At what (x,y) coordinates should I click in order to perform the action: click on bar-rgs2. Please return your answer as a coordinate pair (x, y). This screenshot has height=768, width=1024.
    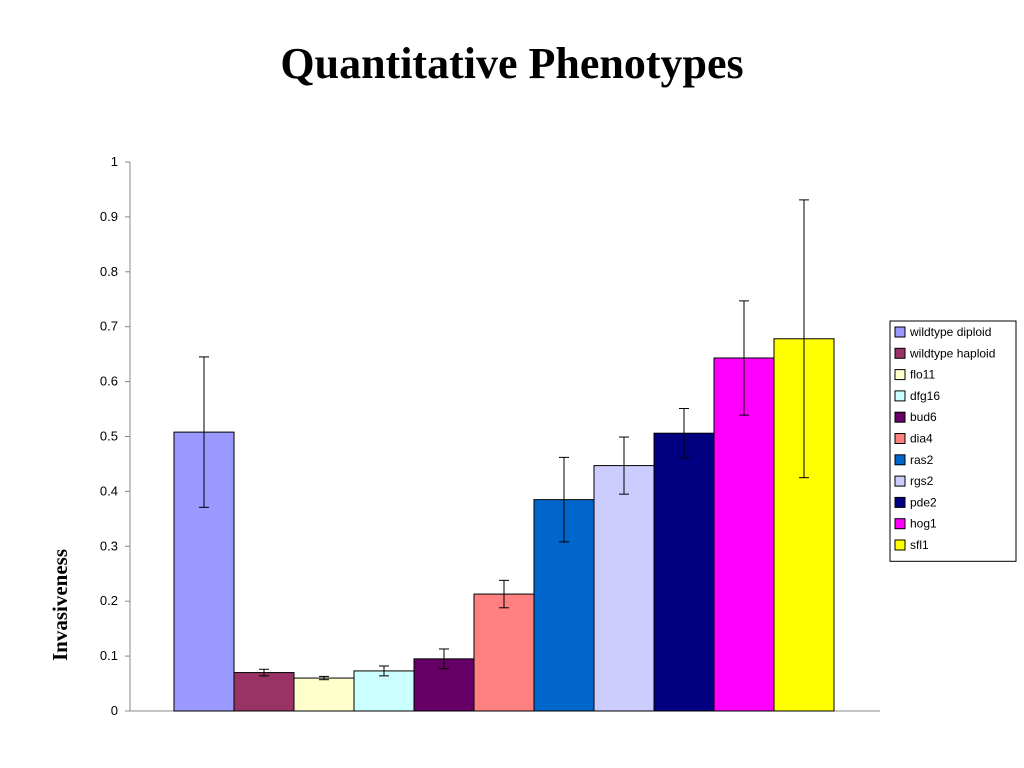
    Looking at the image, I should click on (624, 588).